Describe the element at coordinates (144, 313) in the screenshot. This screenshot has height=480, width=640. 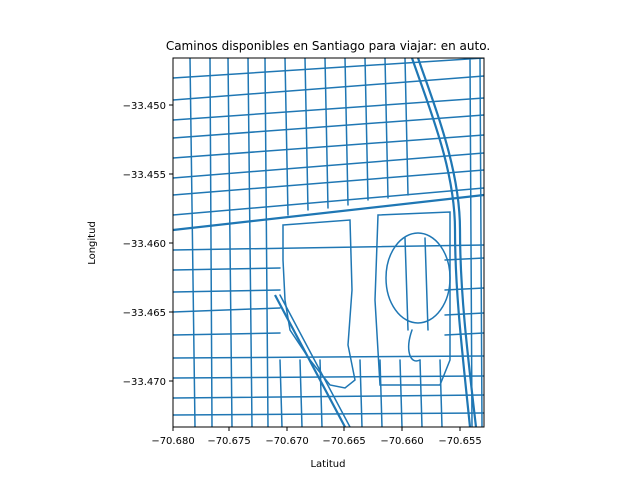
I see `y-tick-label: −33.465` at that location.